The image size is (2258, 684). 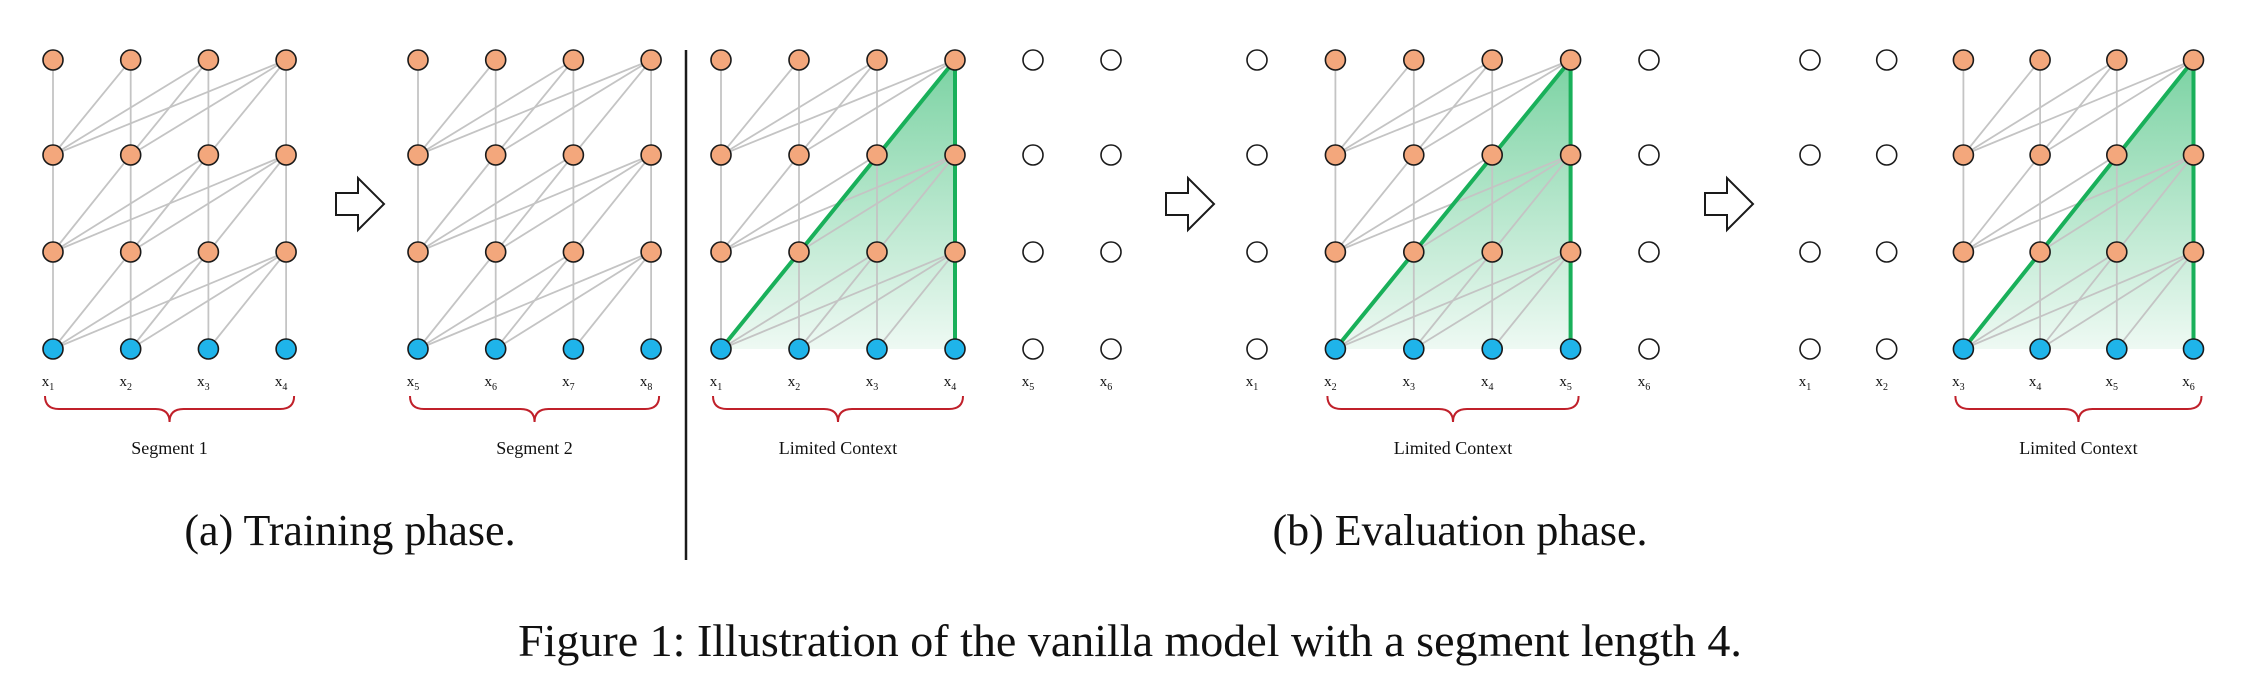 What do you see at coordinates (2078, 409) in the screenshot?
I see `segment-brace` at bounding box center [2078, 409].